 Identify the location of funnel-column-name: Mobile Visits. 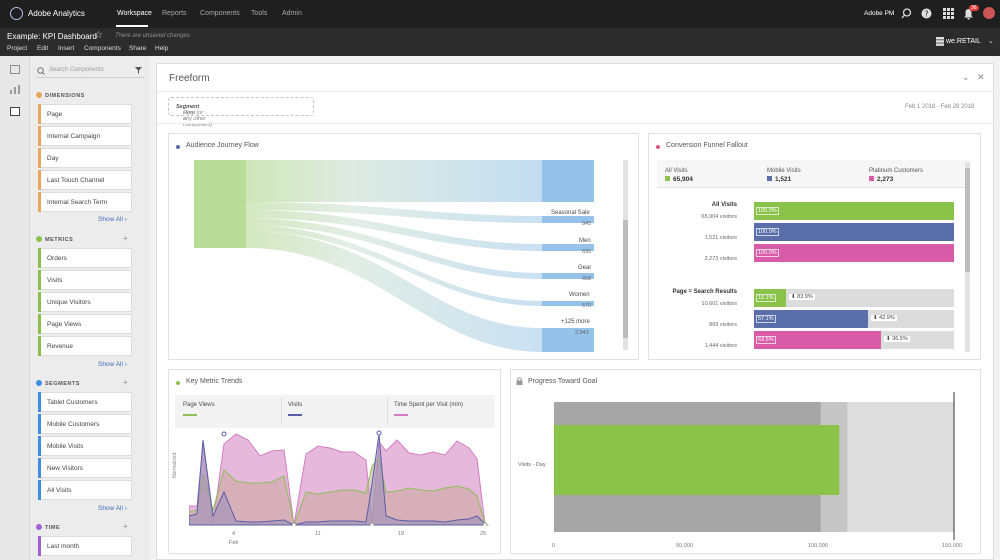
(784, 171).